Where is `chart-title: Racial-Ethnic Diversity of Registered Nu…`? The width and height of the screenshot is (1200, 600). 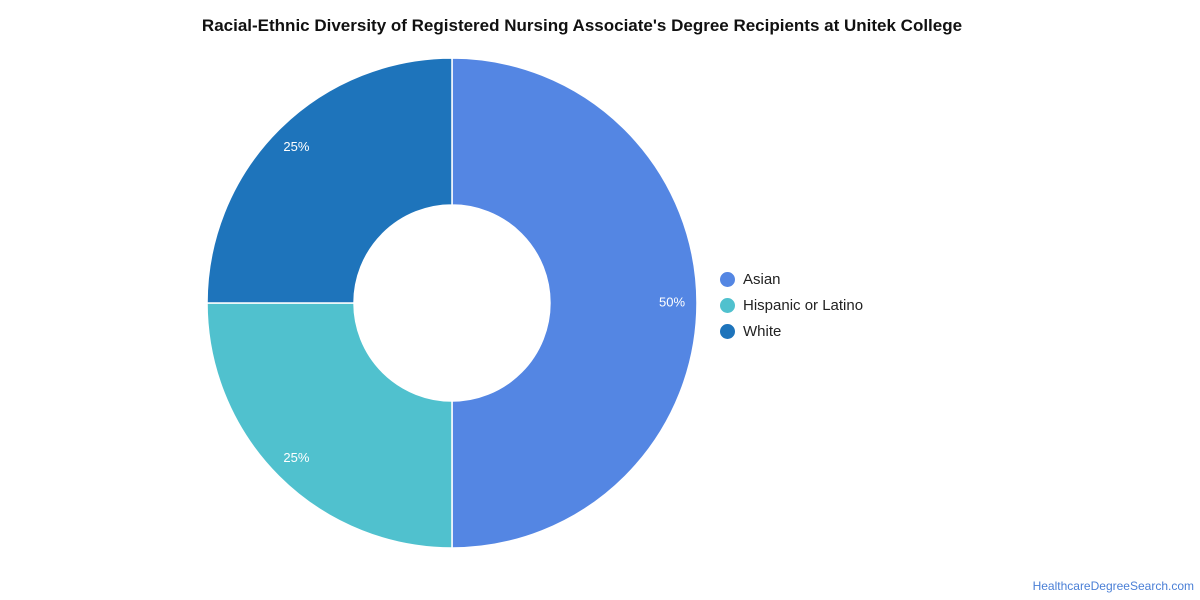 chart-title: Racial-Ethnic Diversity of Registered Nu… is located at coordinates (582, 25).